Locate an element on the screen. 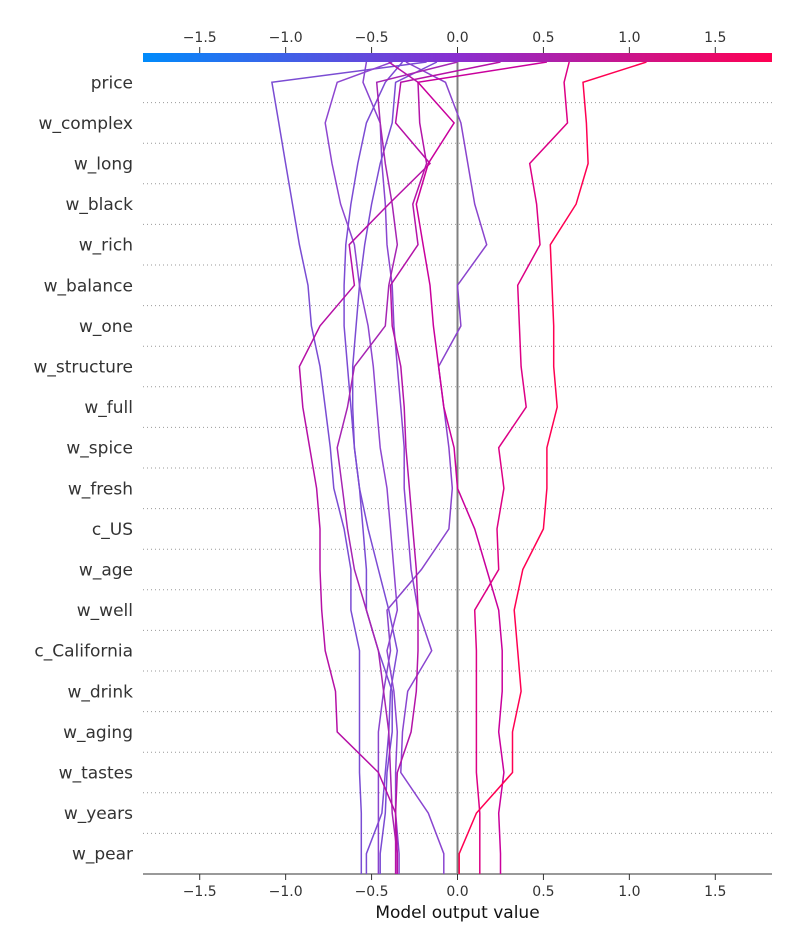 This screenshot has width=800, height=950. bottom-tick-label: 0.5 is located at coordinates (543, 892).